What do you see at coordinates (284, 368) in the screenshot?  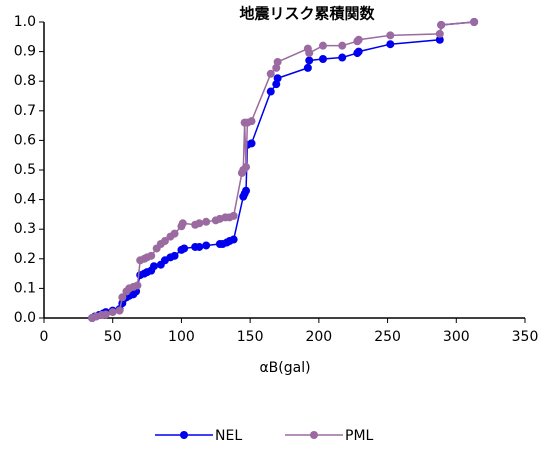 I see `x-axis-label: αB(gal)` at bounding box center [284, 368].